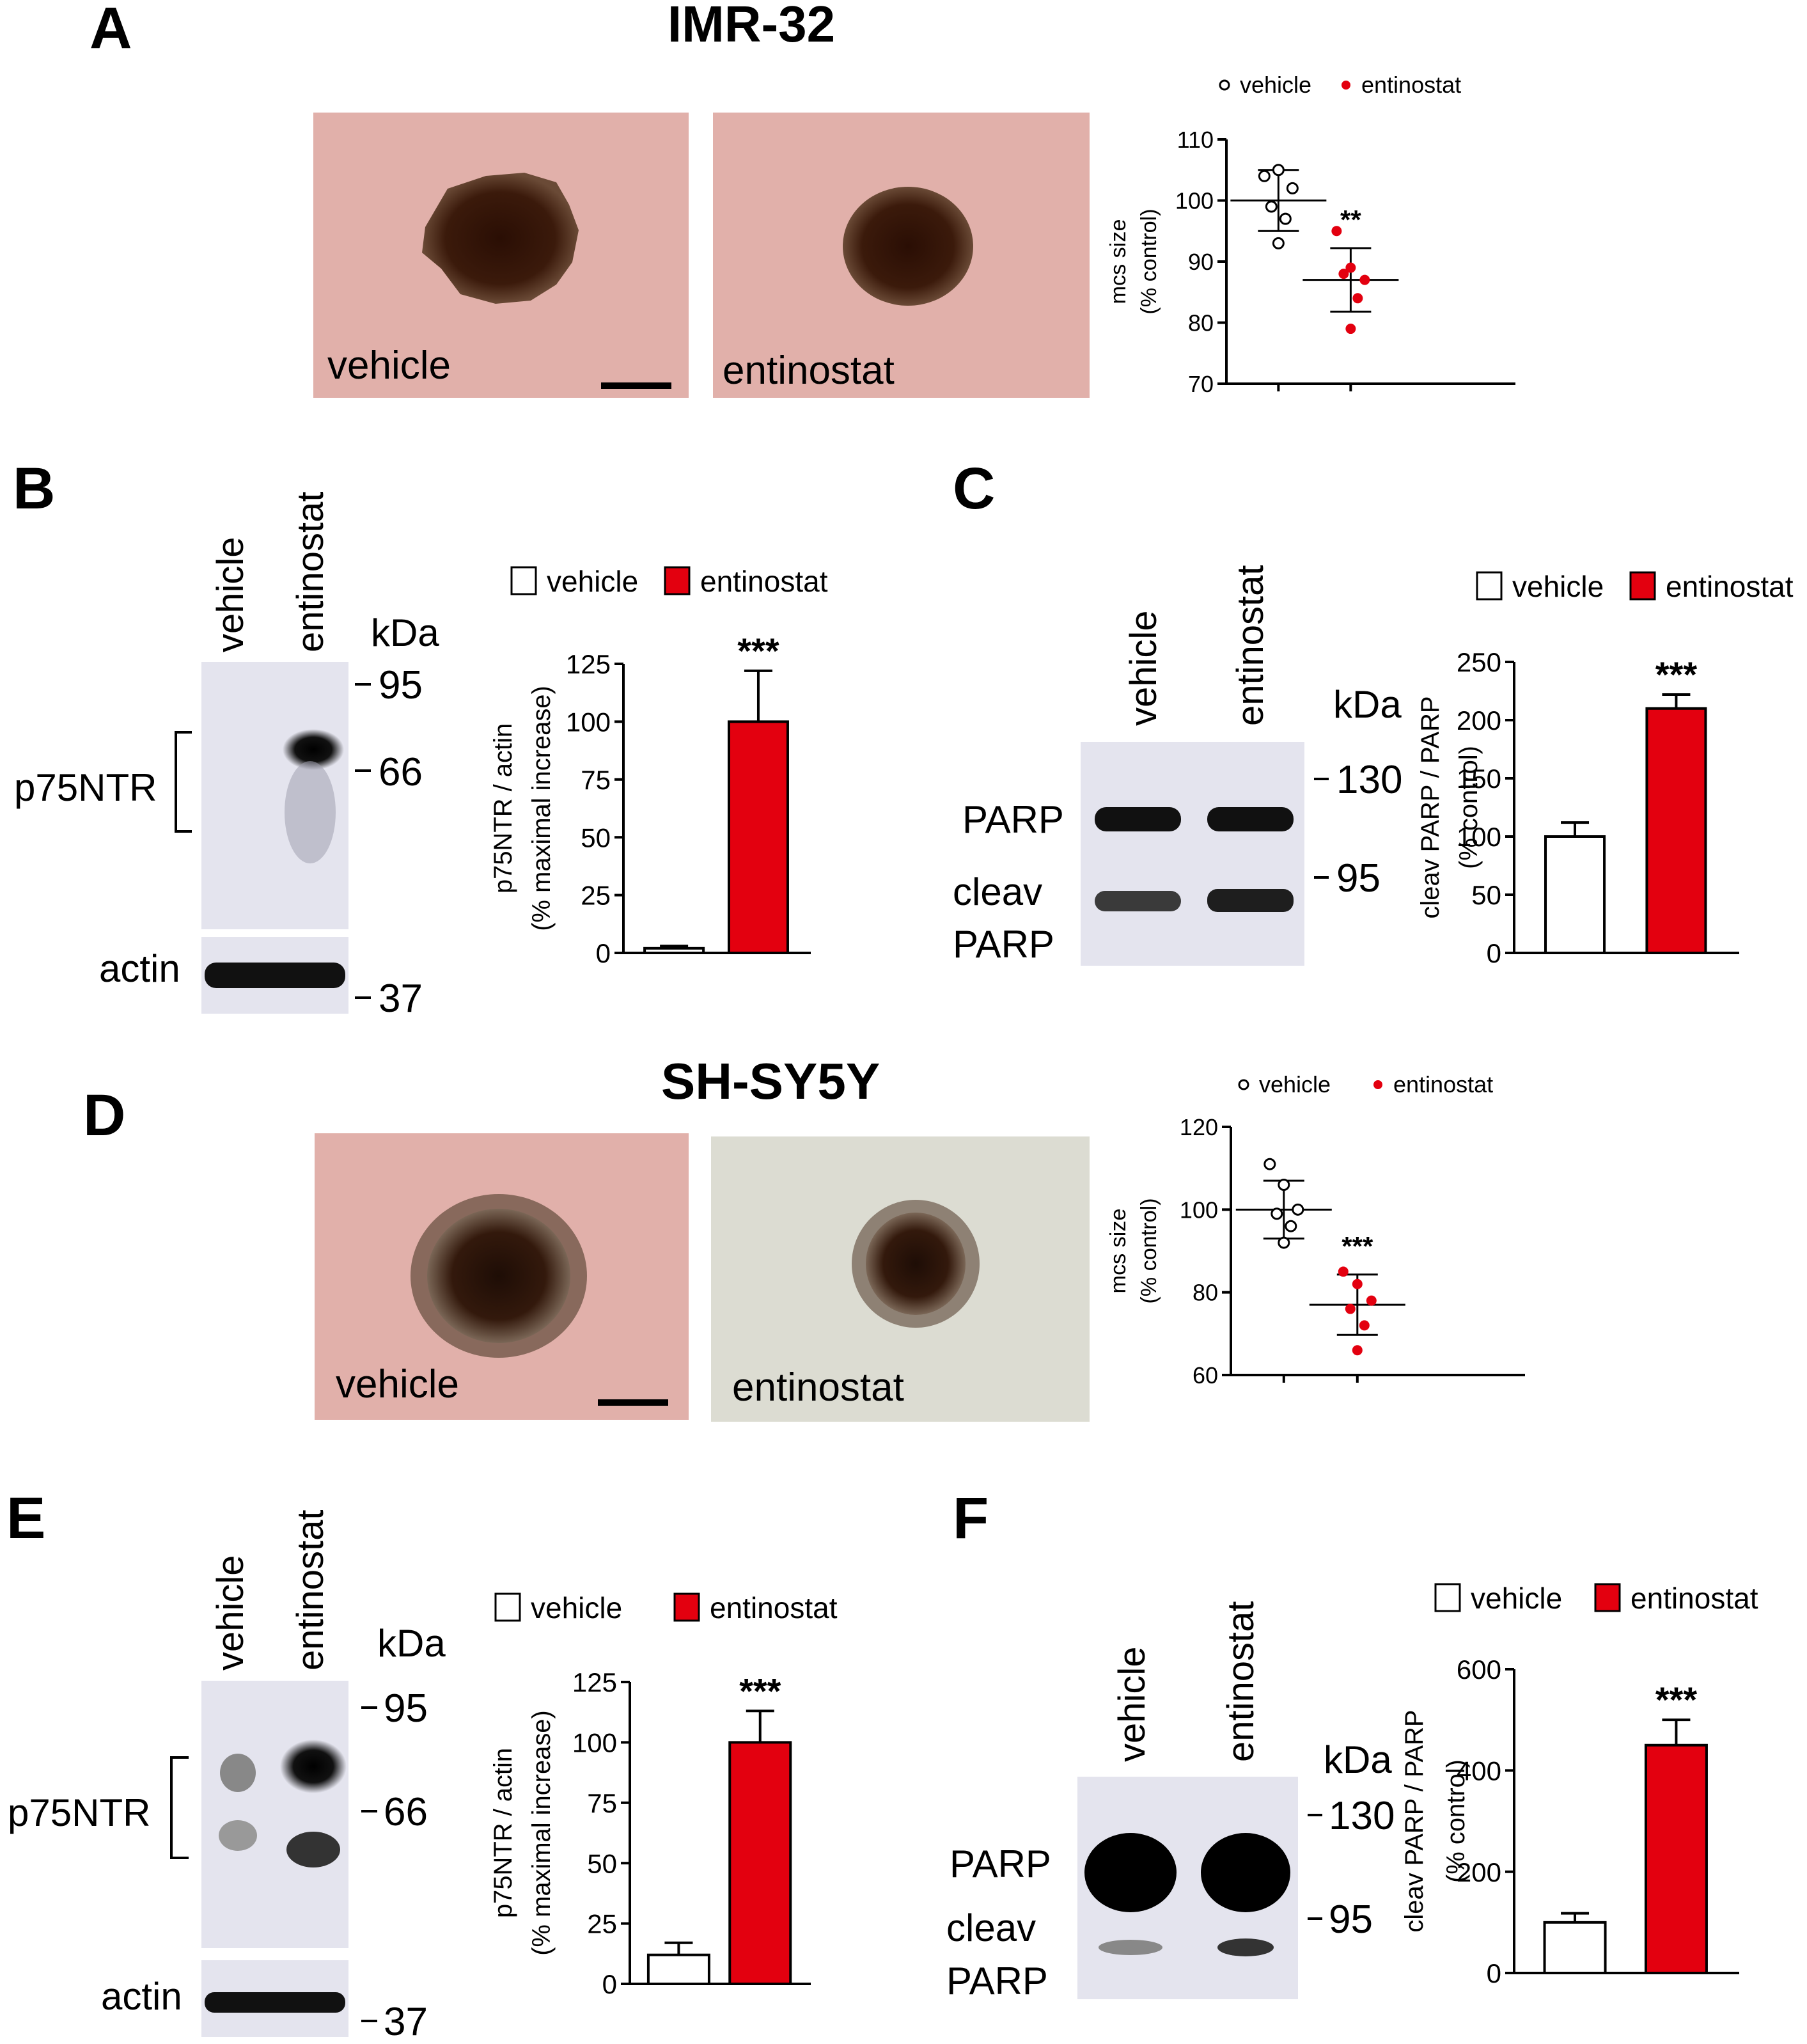  What do you see at coordinates (1195, 140) in the screenshot?
I see `y-tick-label: 110` at bounding box center [1195, 140].